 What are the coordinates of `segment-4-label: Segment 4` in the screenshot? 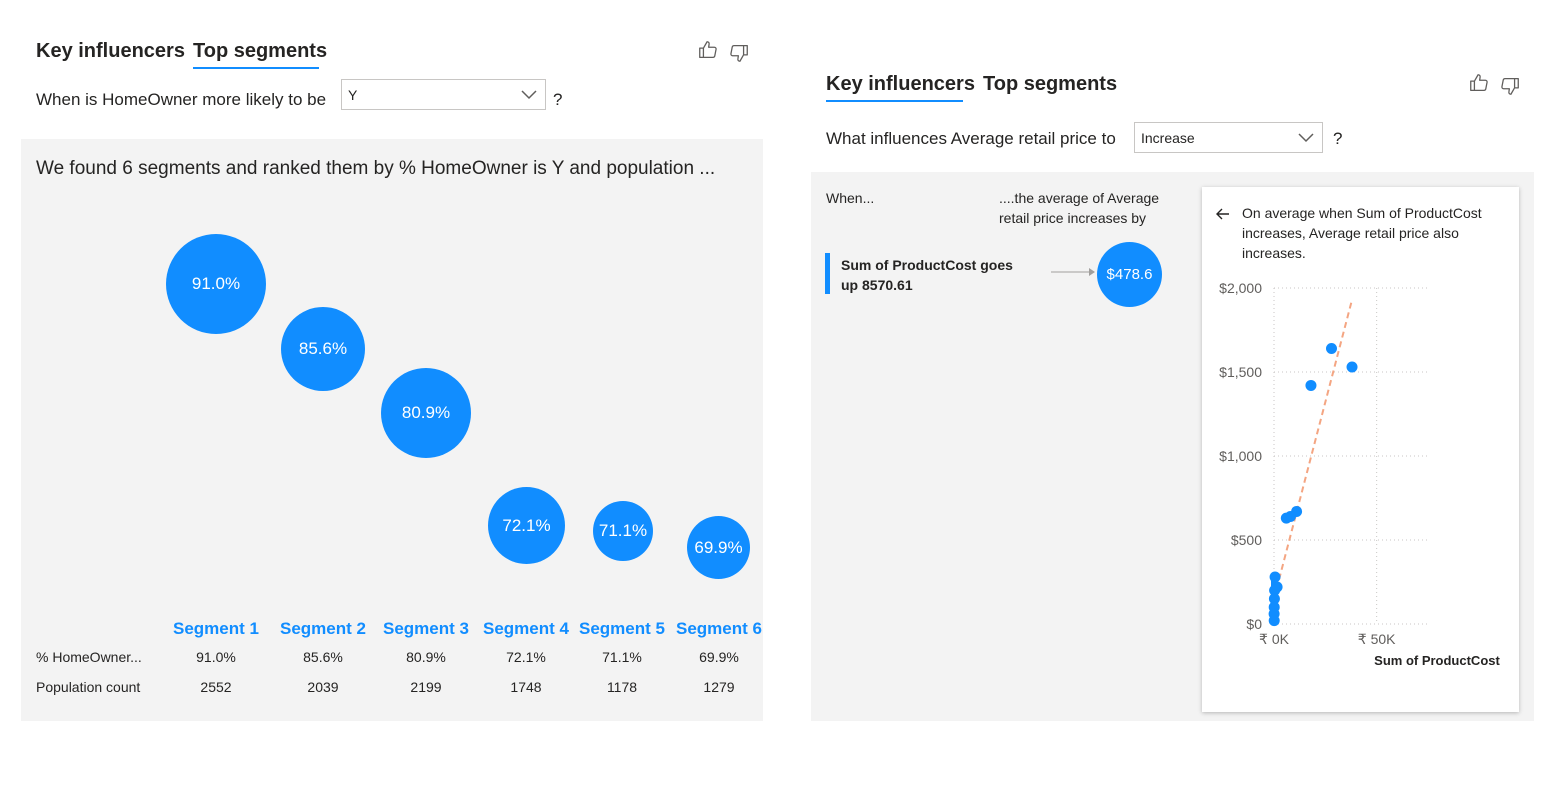 It's located at (526, 628).